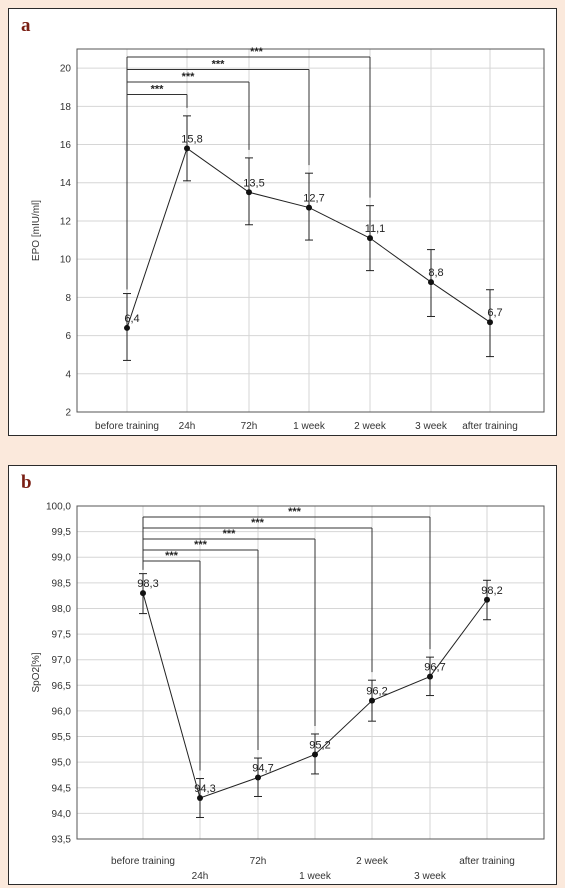  I want to click on y-tick-label: 12, so click(66, 221).